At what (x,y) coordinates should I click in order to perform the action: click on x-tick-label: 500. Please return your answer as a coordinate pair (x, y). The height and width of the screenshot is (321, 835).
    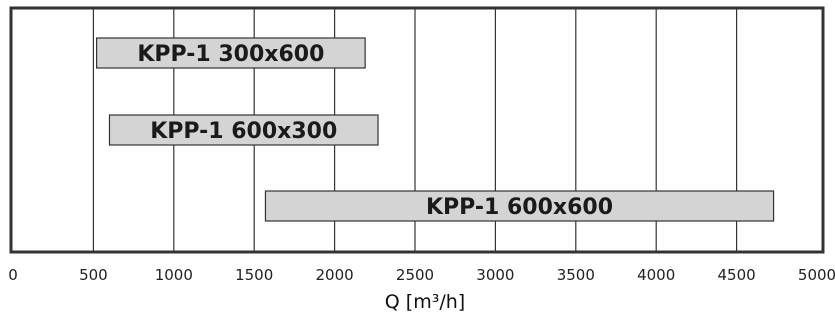
    Looking at the image, I should click on (93, 275).